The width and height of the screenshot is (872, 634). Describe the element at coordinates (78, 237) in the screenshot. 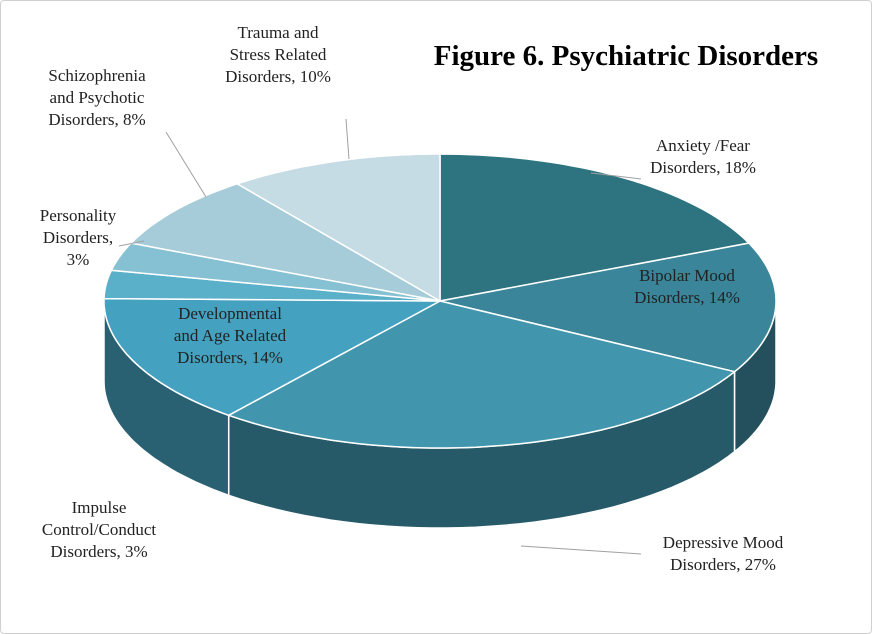

I see `data-label: Personality Disorders, 3%` at that location.